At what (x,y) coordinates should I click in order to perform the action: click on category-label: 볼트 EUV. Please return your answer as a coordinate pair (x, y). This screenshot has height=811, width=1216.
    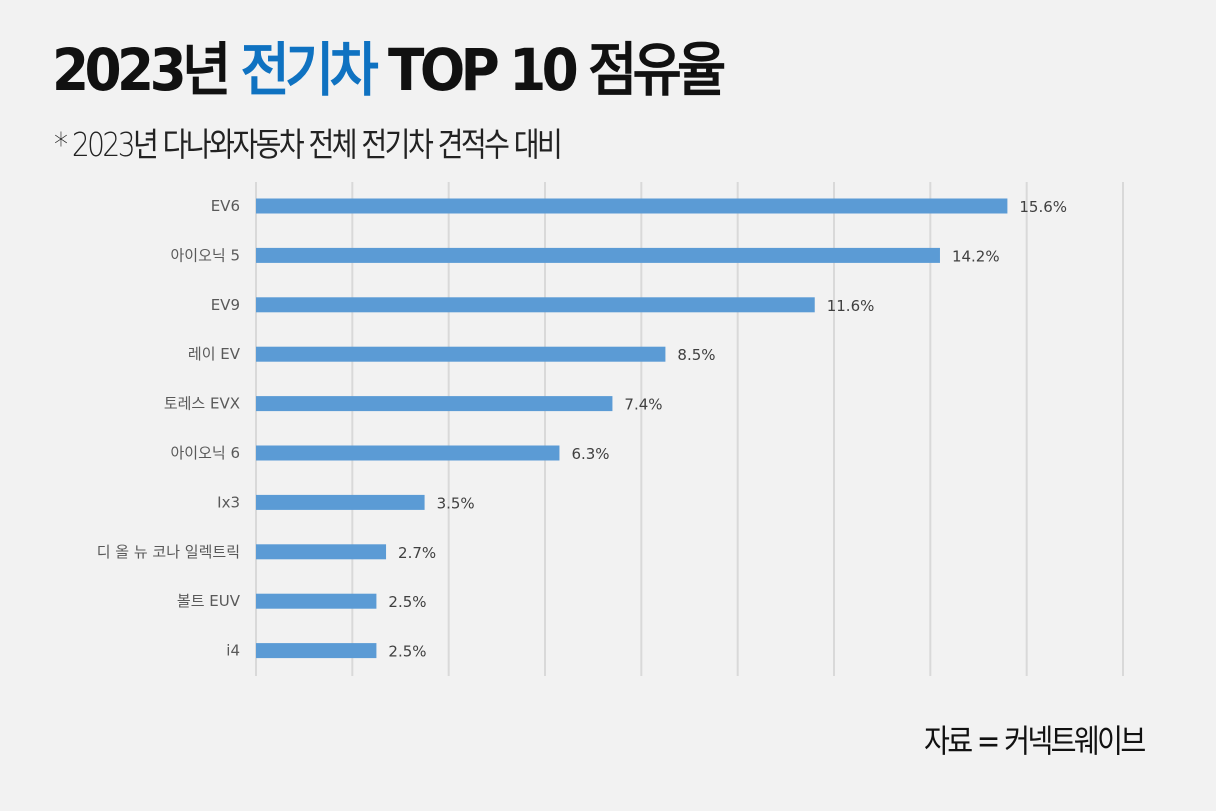
    Looking at the image, I should click on (209, 601).